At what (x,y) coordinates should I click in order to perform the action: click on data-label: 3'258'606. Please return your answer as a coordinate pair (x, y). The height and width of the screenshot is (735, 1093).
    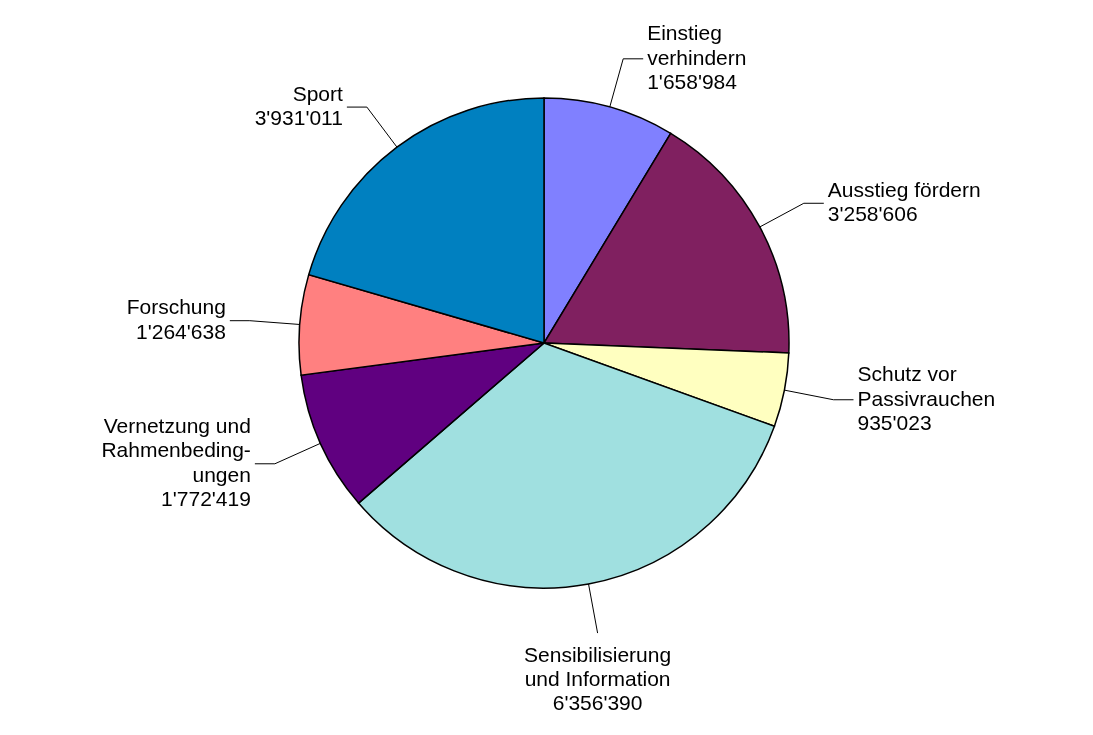
    Looking at the image, I should click on (872, 214).